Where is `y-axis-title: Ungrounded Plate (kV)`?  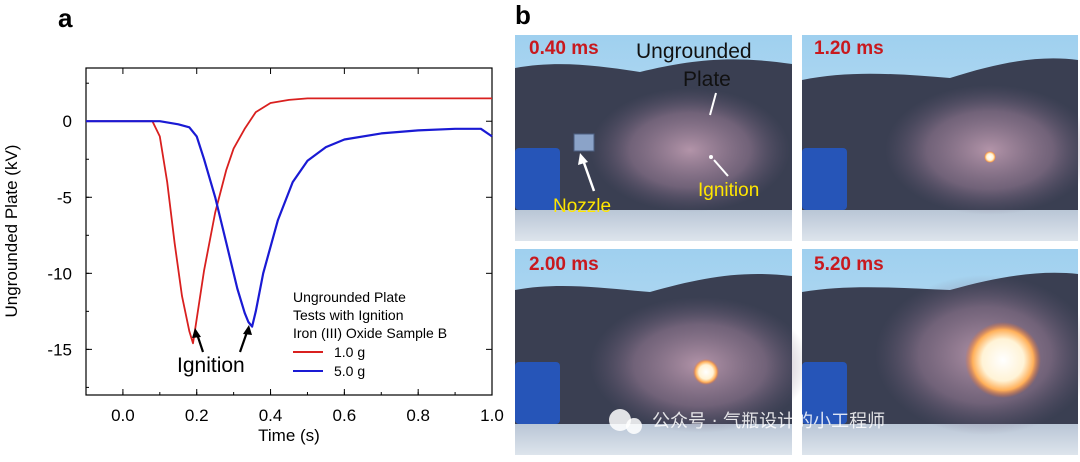 y-axis-title: Ungrounded Plate (kV) is located at coordinates (11, 231).